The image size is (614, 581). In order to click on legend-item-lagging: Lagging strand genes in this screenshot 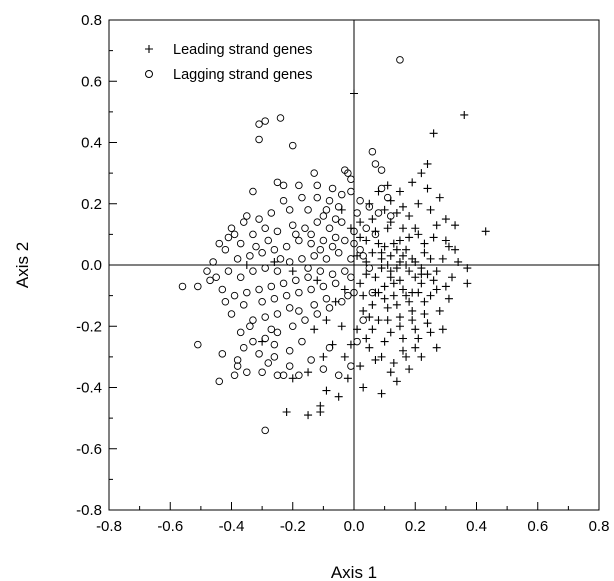, I will do `click(228, 75)`.